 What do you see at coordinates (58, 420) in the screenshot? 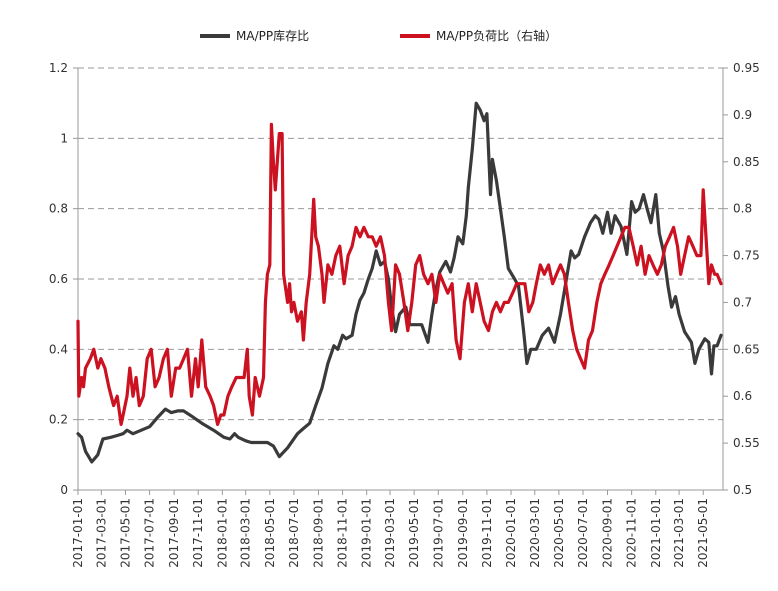
I see `left-tick-label: 0.2` at bounding box center [58, 420].